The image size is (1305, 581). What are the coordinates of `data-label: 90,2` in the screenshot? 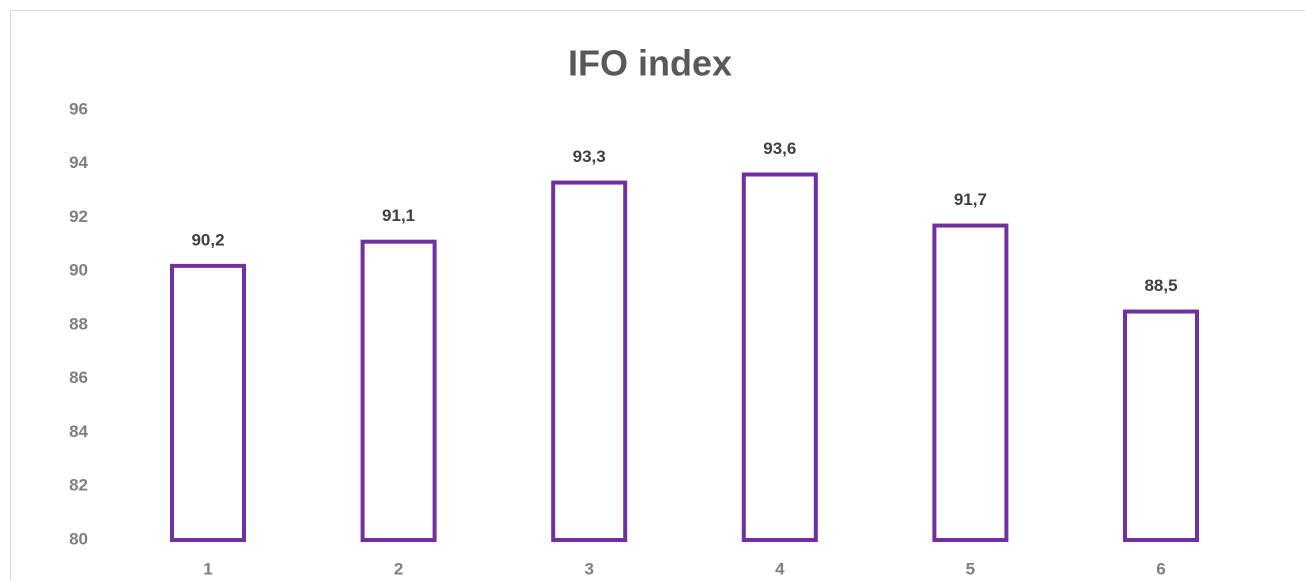 It's located at (207, 239).